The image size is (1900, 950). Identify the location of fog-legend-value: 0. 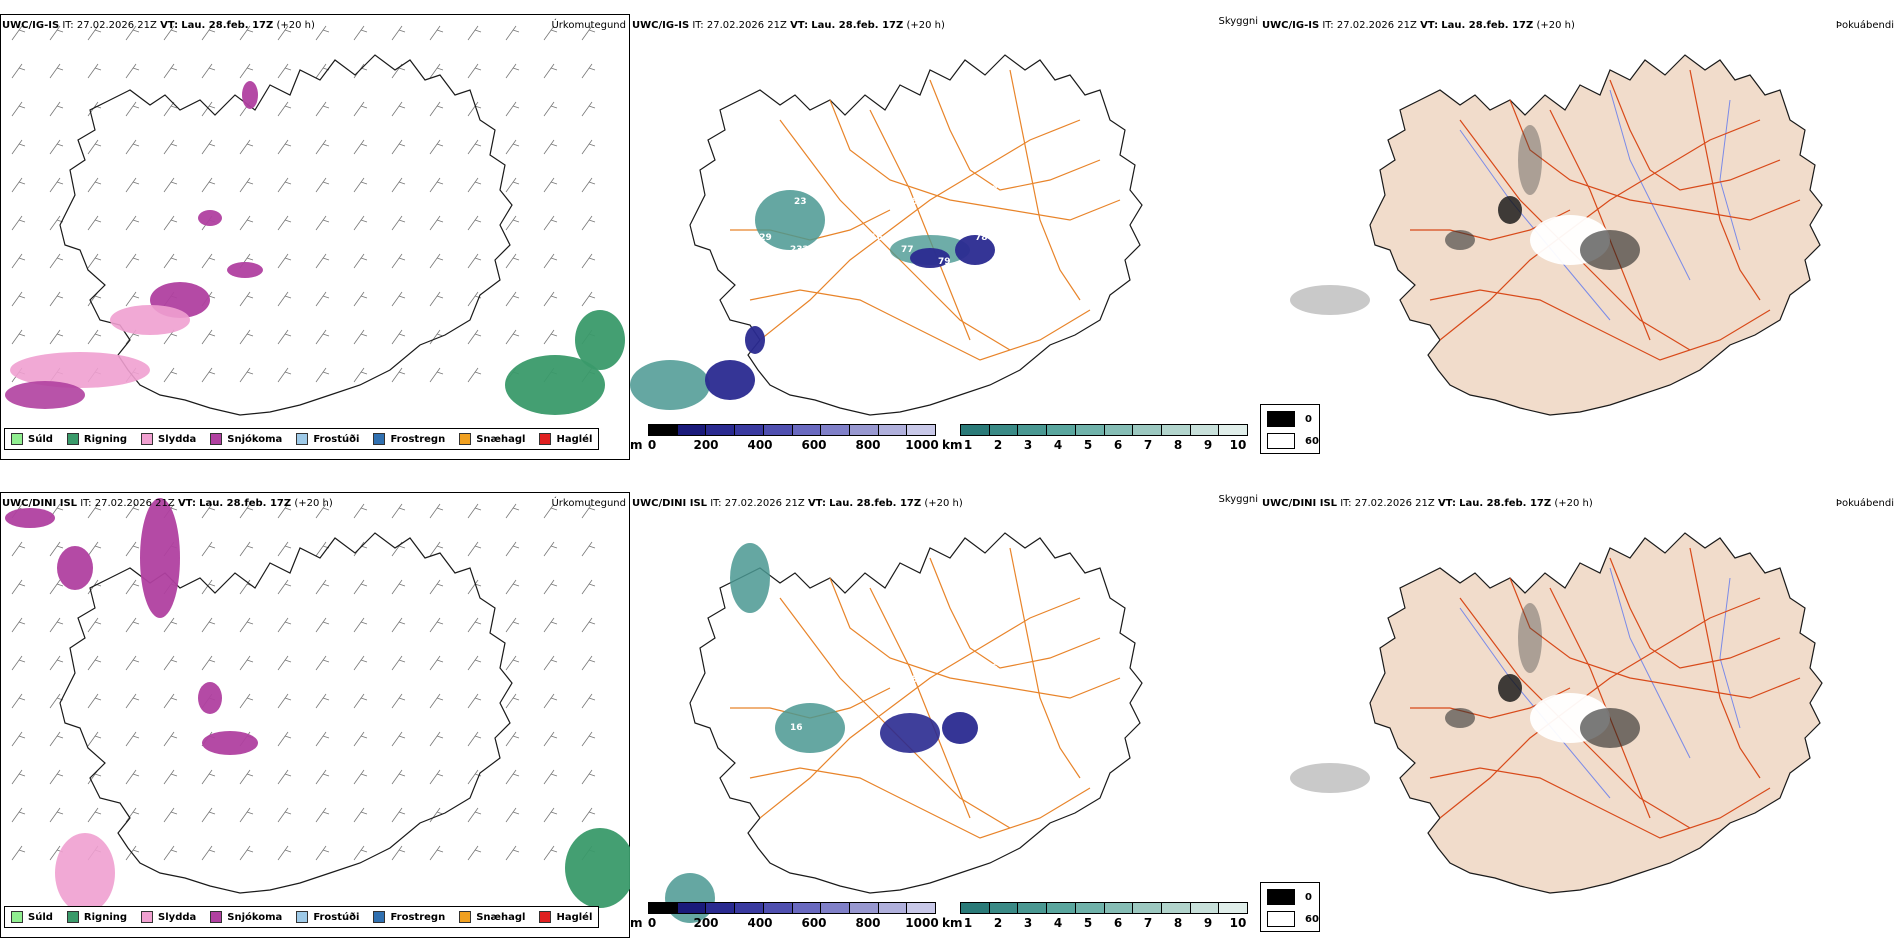
(1308, 419).